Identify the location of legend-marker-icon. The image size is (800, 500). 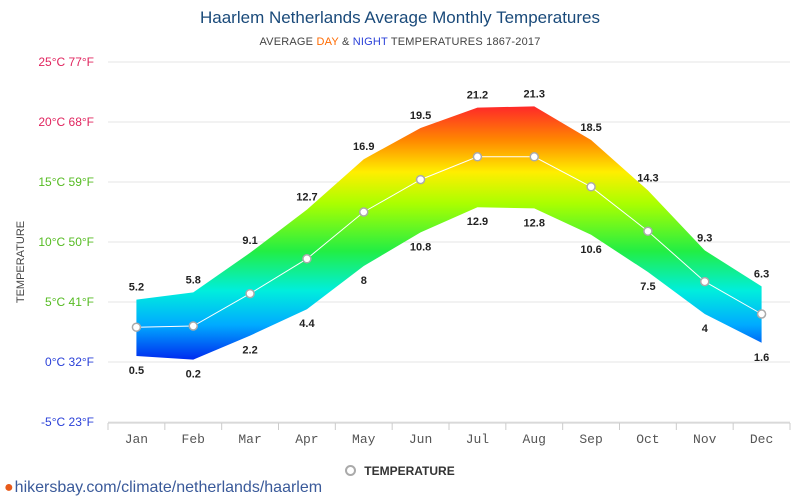
(351, 470).